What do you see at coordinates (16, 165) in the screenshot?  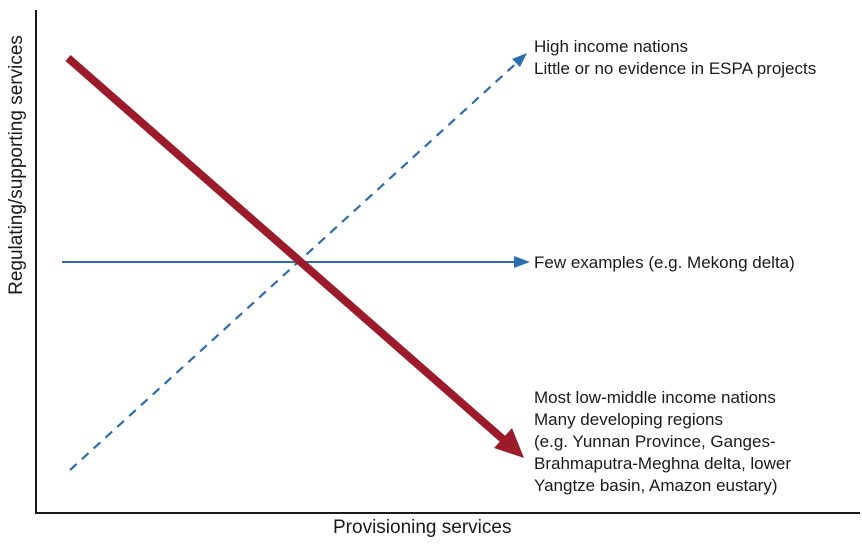 I see `y-axis-label: Regulating/supporting services` at bounding box center [16, 165].